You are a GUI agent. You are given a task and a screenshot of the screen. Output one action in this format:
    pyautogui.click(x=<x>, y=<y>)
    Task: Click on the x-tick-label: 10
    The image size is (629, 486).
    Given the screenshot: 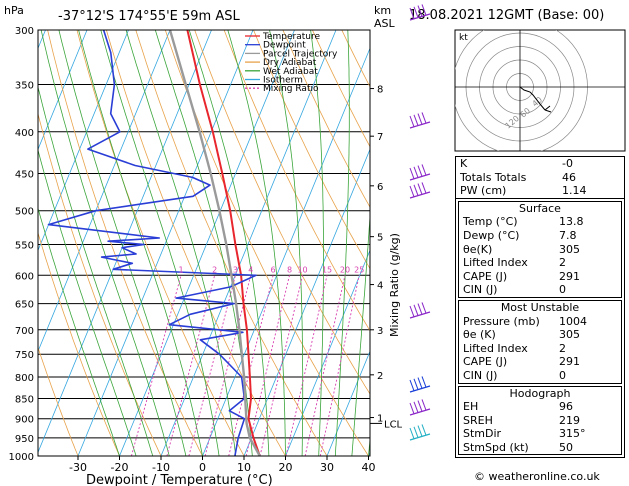 What is the action you would take?
    pyautogui.click(x=244, y=467)
    